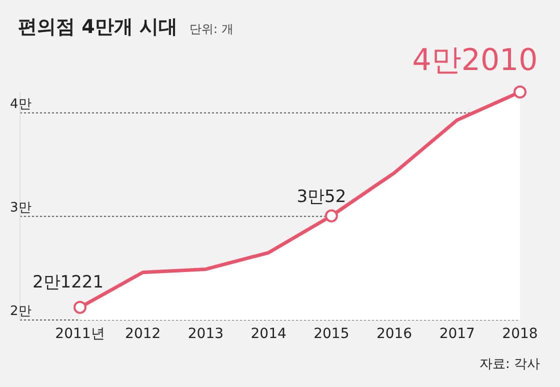 This screenshot has width=560, height=387. What do you see at coordinates (143, 334) in the screenshot?
I see `x-tick-label: 2012` at bounding box center [143, 334].